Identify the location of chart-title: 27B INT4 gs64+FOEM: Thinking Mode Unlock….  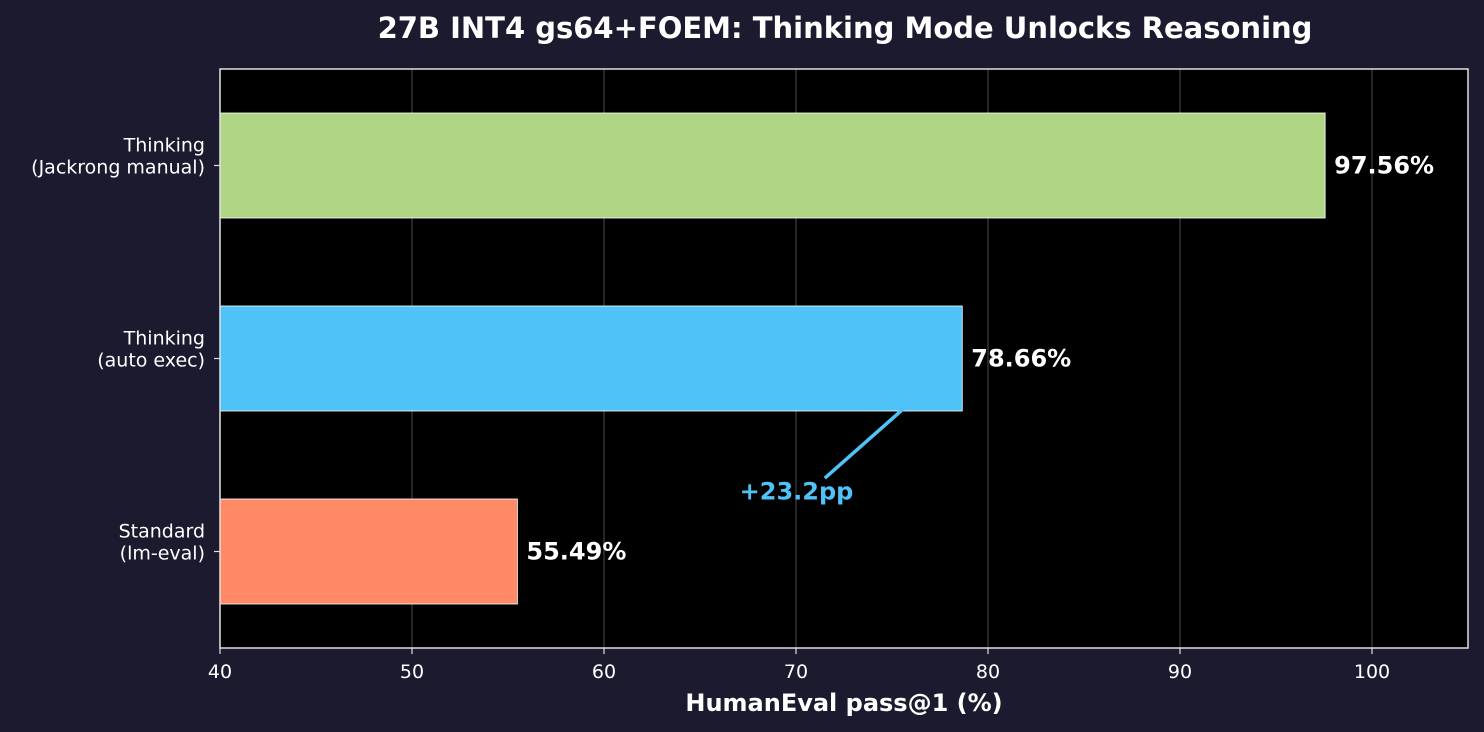
(845, 28).